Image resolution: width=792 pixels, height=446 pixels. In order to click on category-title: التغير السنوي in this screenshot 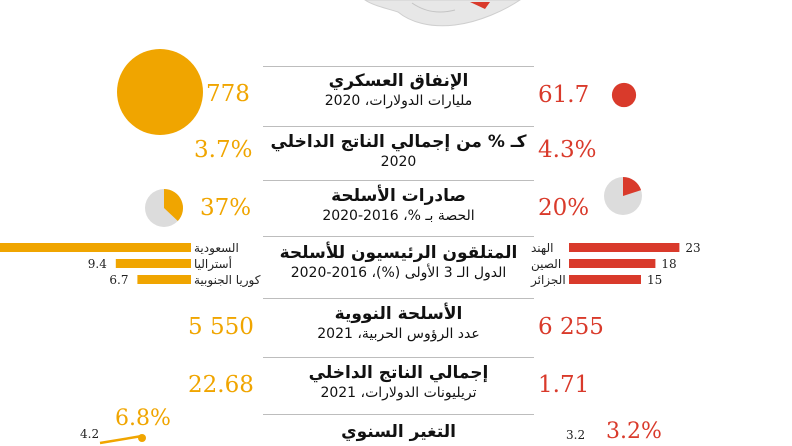, I will do `click(398, 432)`.